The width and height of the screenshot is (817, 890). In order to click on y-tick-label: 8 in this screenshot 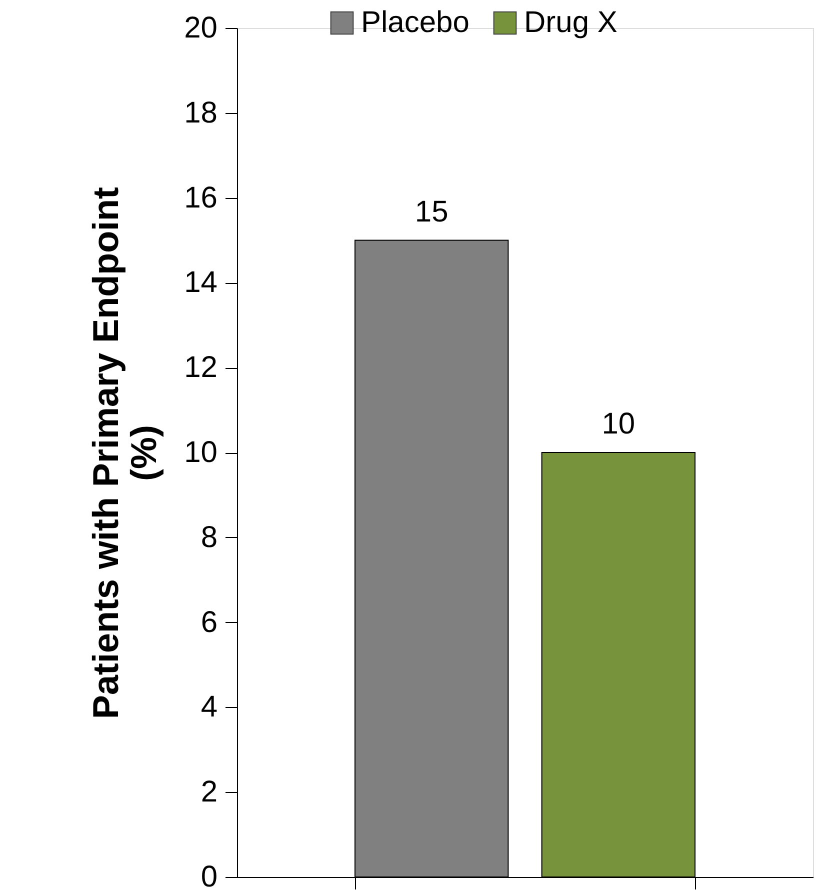, I will do `click(209, 537)`.